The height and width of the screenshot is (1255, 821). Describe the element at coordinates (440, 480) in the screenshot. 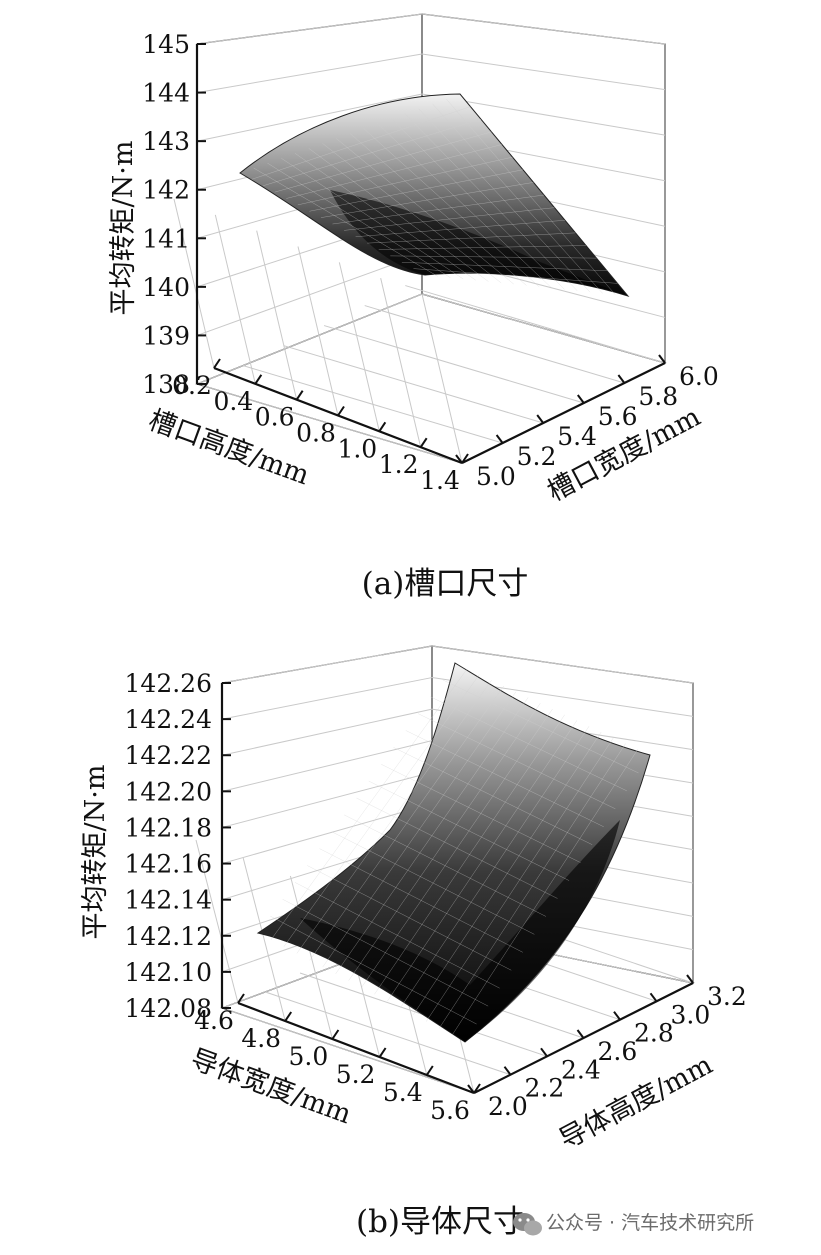

I see `chart-a-xtick-label: 1.4` at that location.